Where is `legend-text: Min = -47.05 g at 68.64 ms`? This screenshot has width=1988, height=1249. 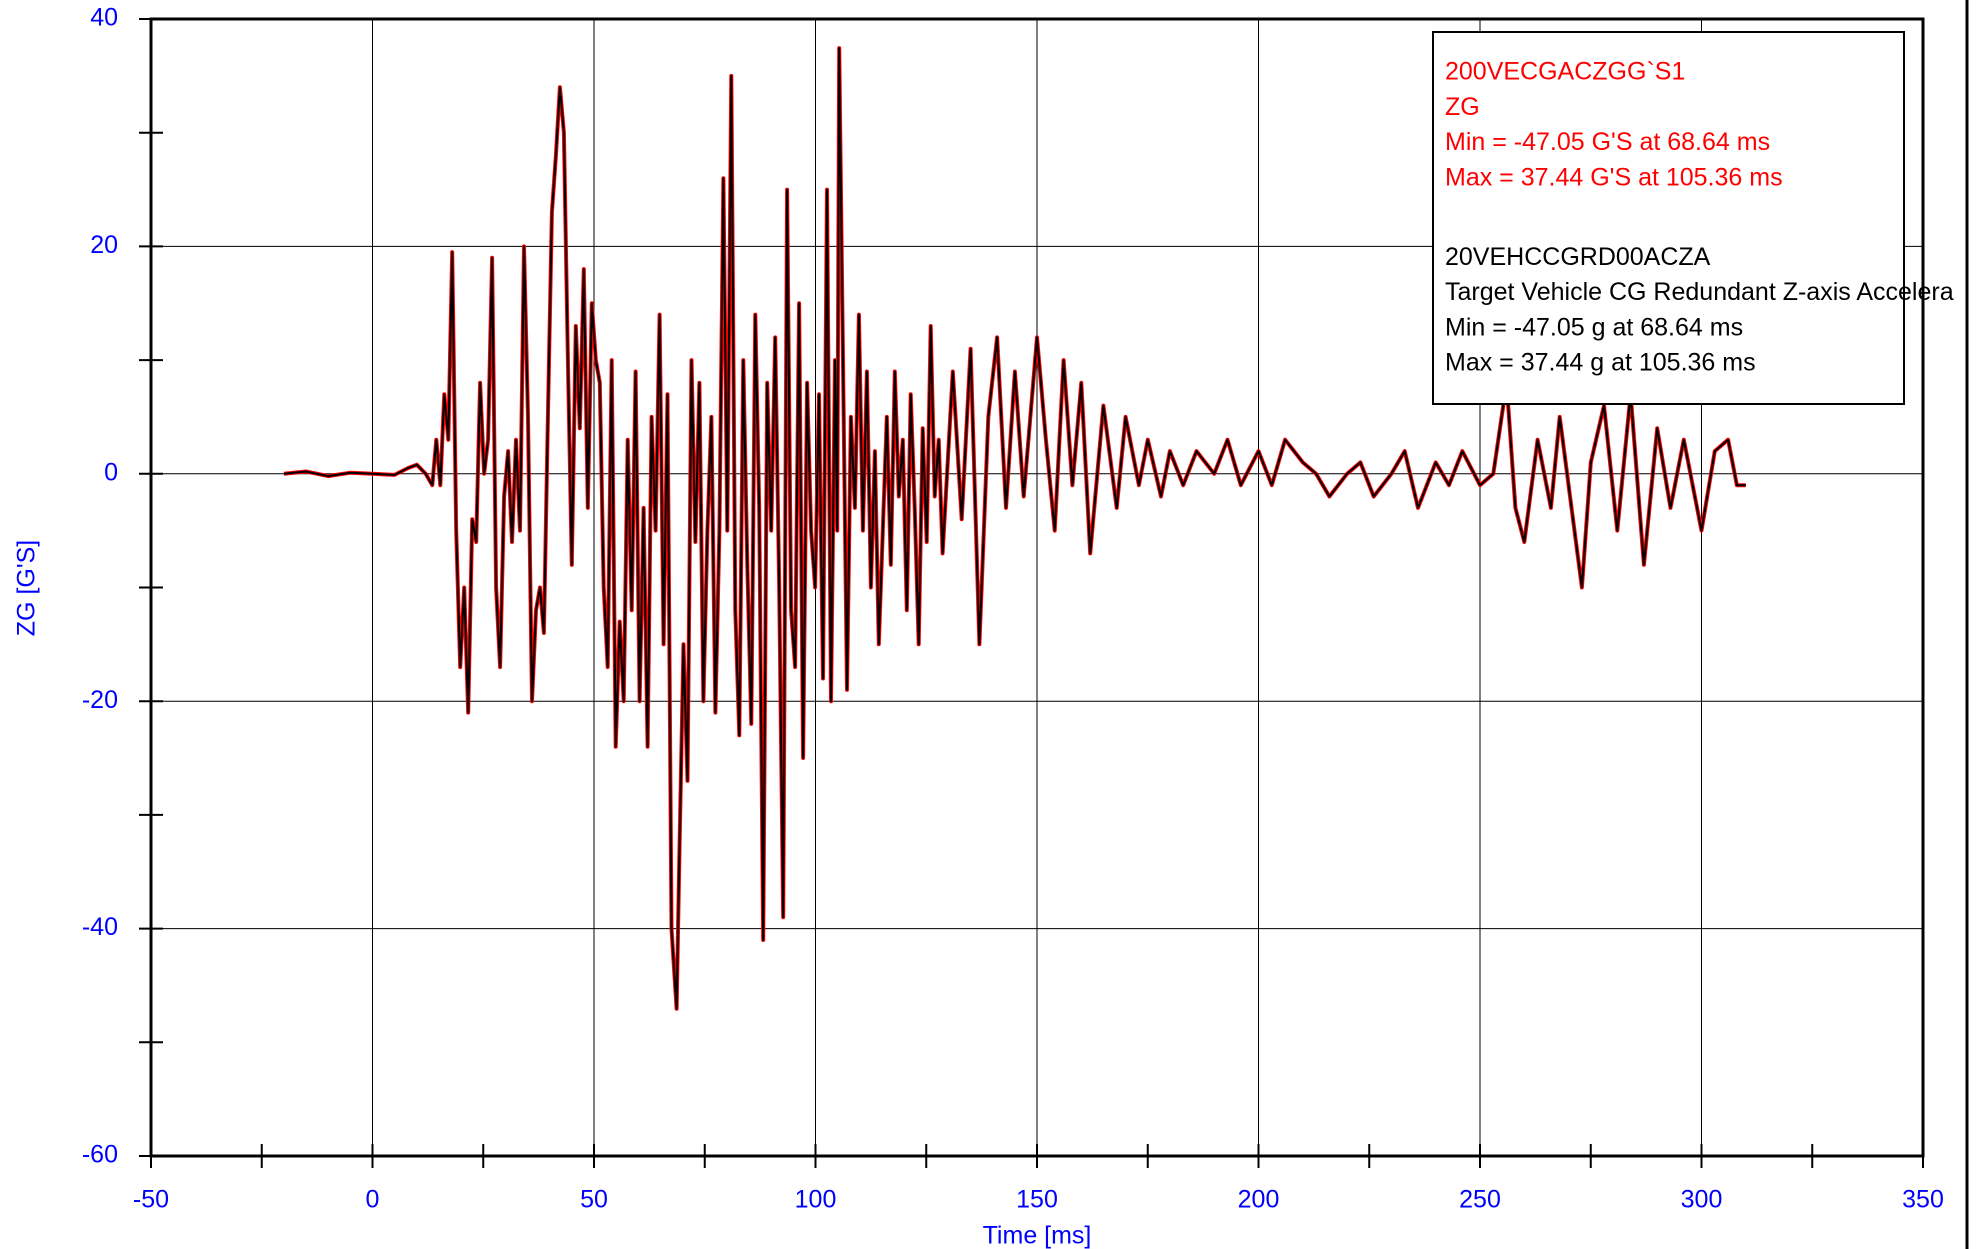
legend-text: Min = -47.05 g at 68.64 ms is located at coordinates (1594, 327).